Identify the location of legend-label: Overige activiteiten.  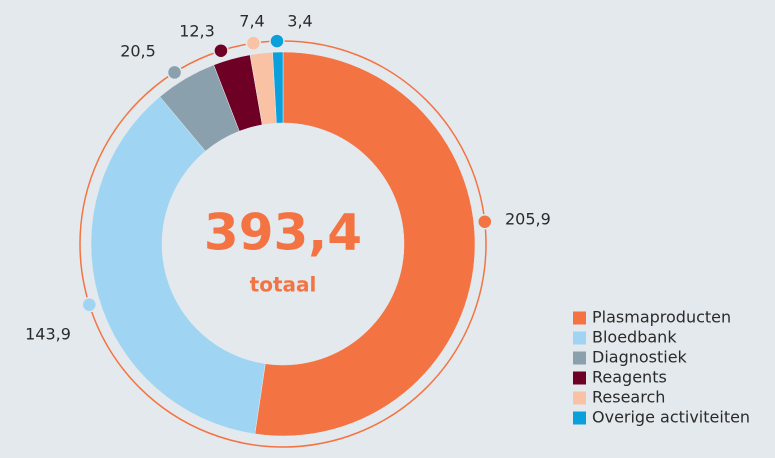
(671, 417).